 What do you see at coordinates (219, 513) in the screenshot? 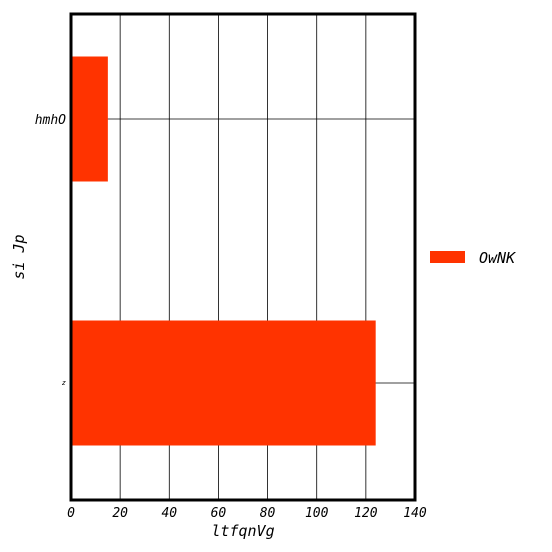
I see `x-tick-label: 60` at bounding box center [219, 513].